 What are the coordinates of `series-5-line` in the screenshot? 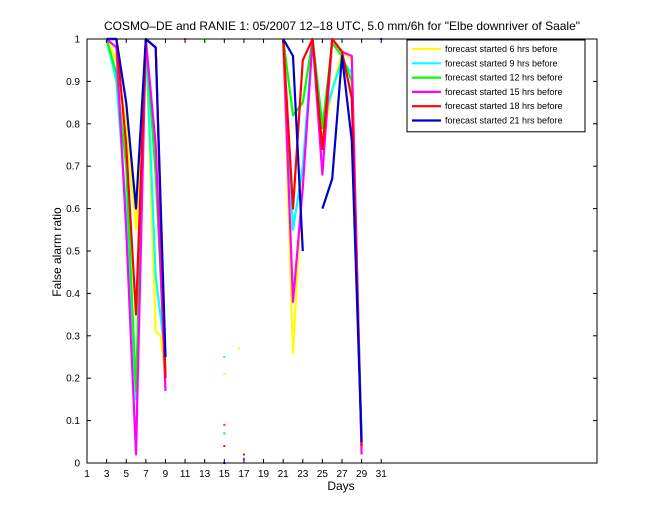 It's located at (322, 242).